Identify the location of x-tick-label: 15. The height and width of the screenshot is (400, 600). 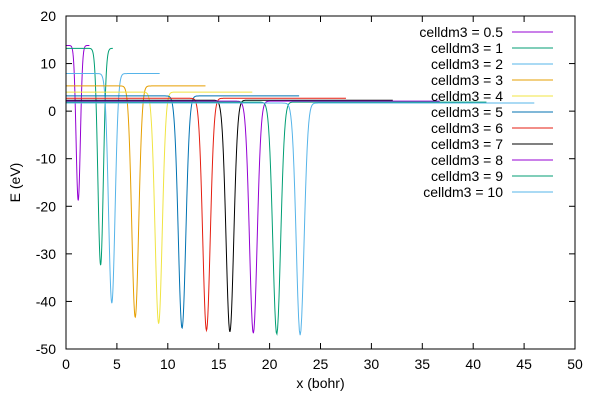
(219, 364).